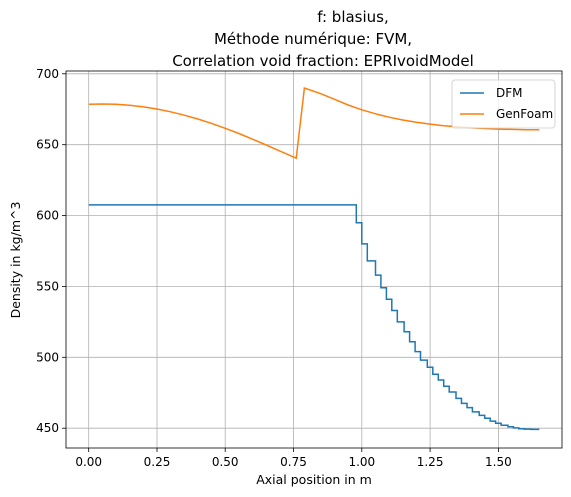 The image size is (571, 497). Describe the element at coordinates (47, 428) in the screenshot. I see `y-tick-label: 450` at that location.